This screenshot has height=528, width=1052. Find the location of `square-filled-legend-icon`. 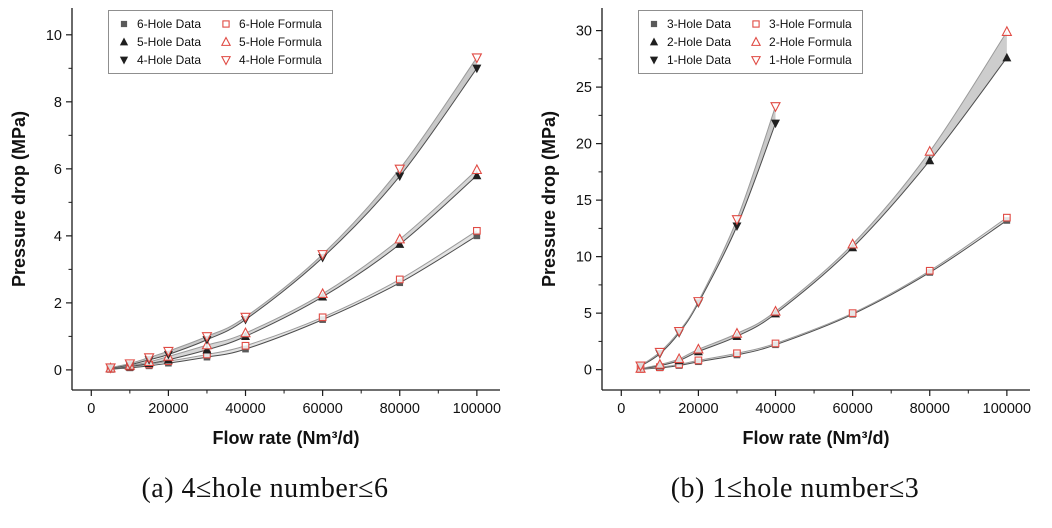

square-filled-legend-icon is located at coordinates (124, 24).